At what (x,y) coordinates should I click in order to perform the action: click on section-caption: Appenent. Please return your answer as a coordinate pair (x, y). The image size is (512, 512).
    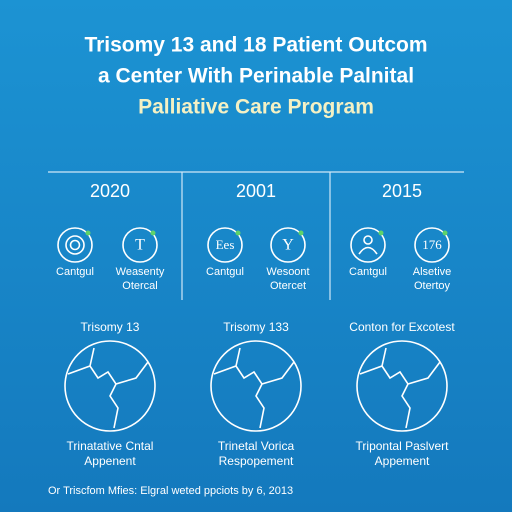
    Looking at the image, I should click on (110, 461).